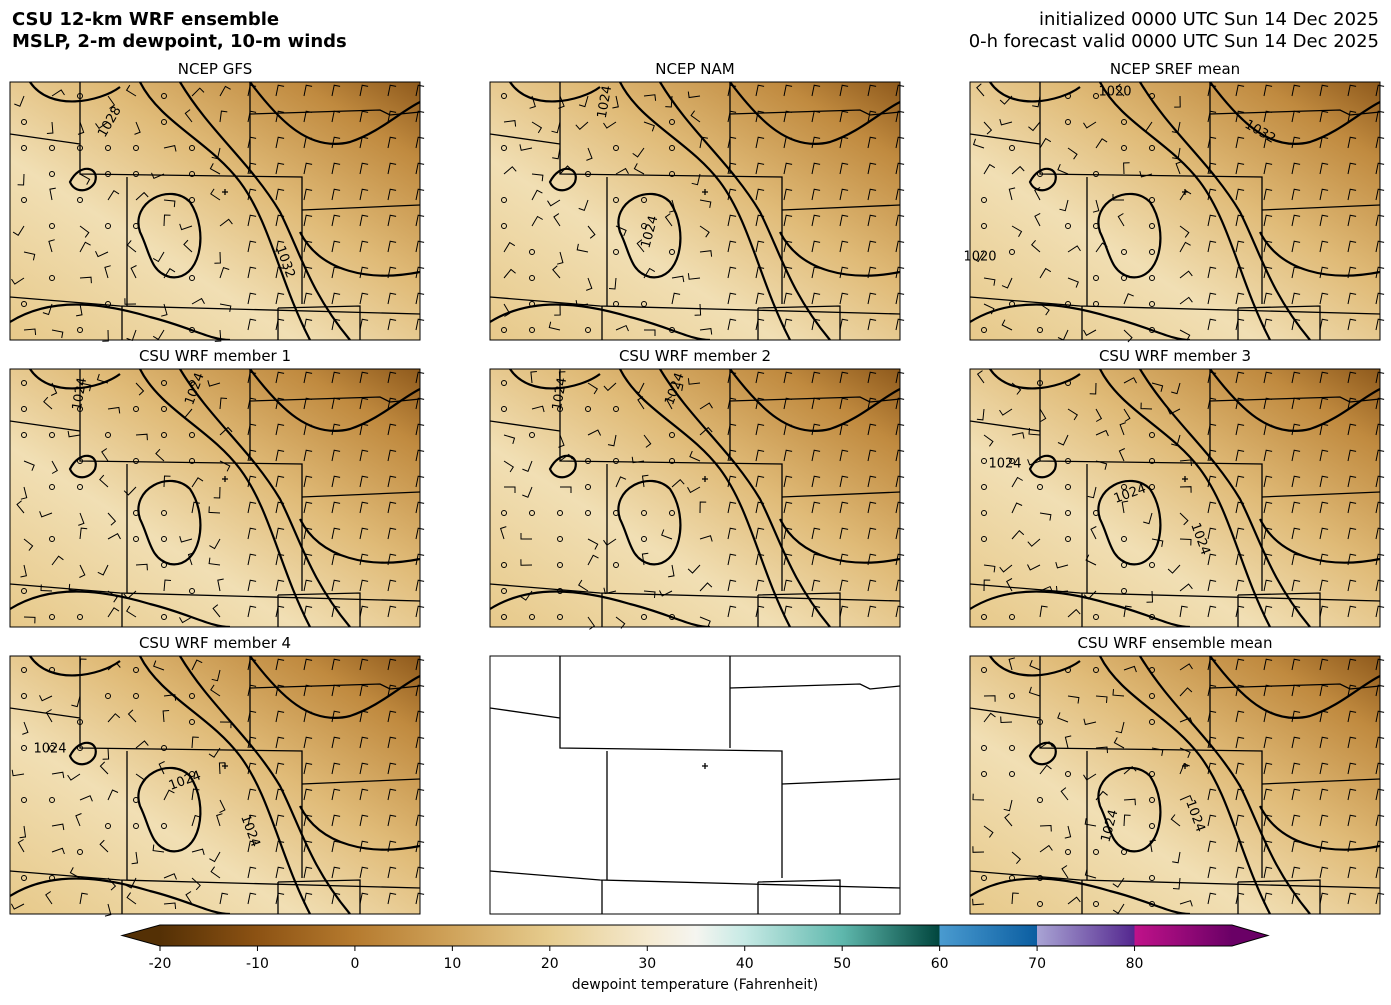 The width and height of the screenshot is (1391, 1005). I want to click on panel-title: CSU WRF member 3, so click(1175, 356).